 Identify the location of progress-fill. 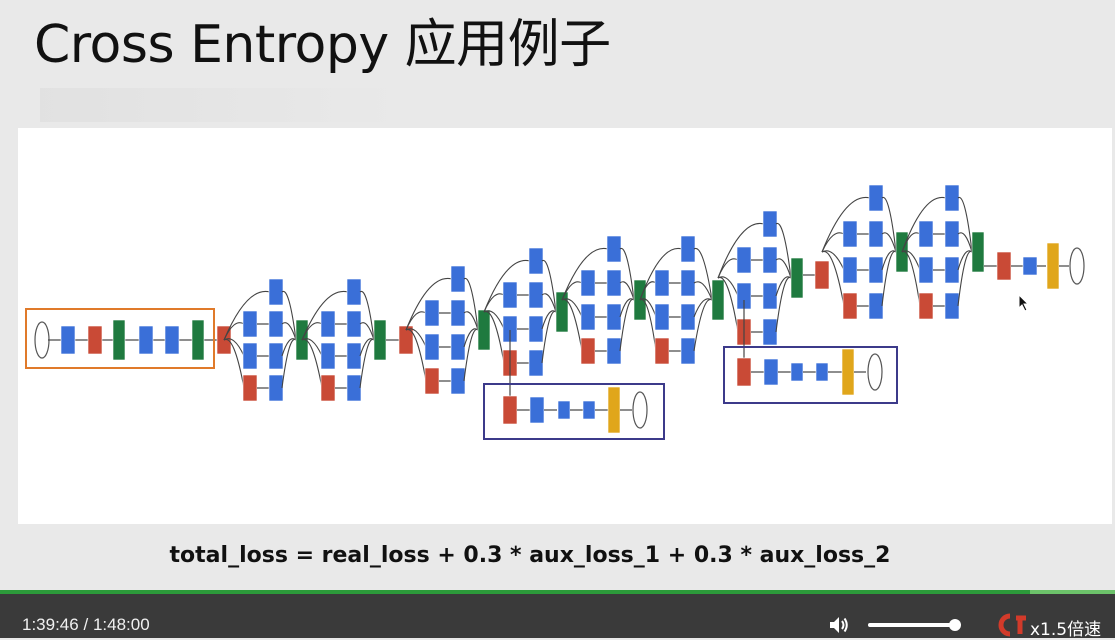
(515, 592).